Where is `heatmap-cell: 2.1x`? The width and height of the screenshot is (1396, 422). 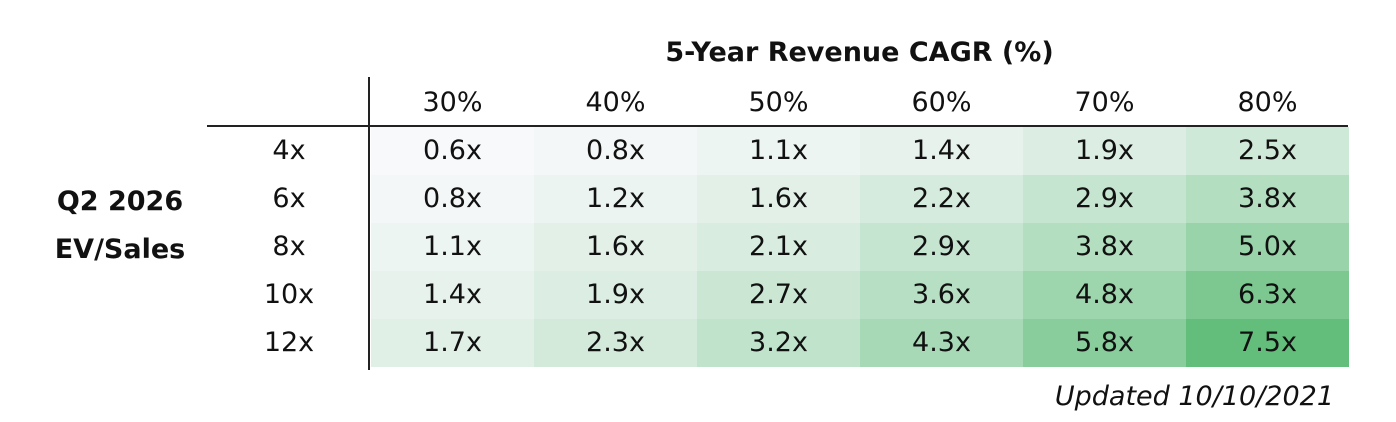
heatmap-cell: 2.1x is located at coordinates (778, 247).